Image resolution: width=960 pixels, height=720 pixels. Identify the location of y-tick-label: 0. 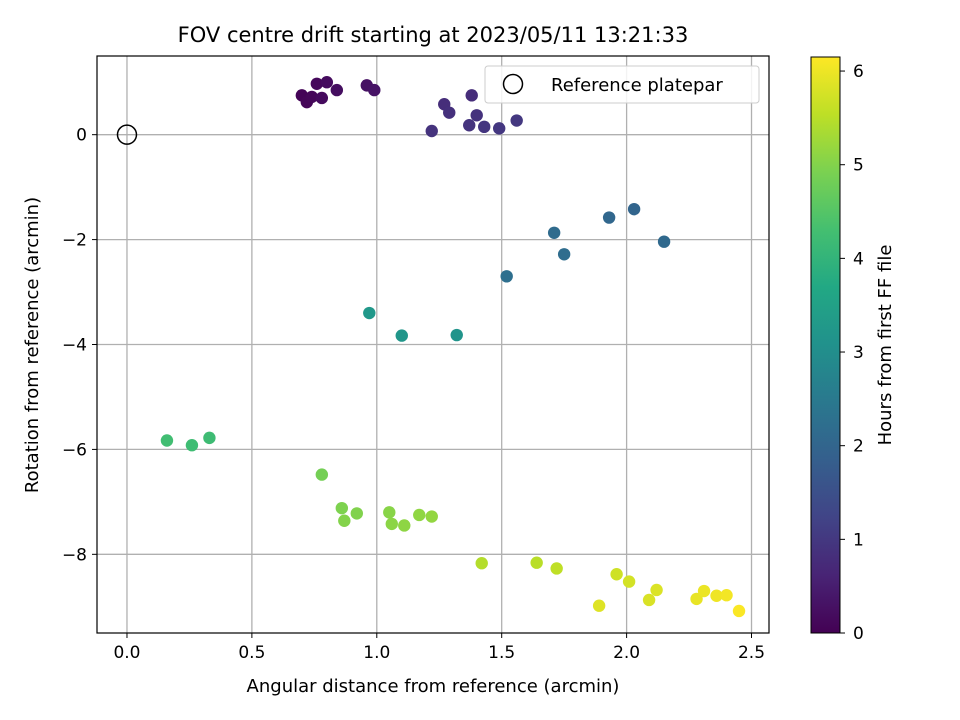
(81, 136).